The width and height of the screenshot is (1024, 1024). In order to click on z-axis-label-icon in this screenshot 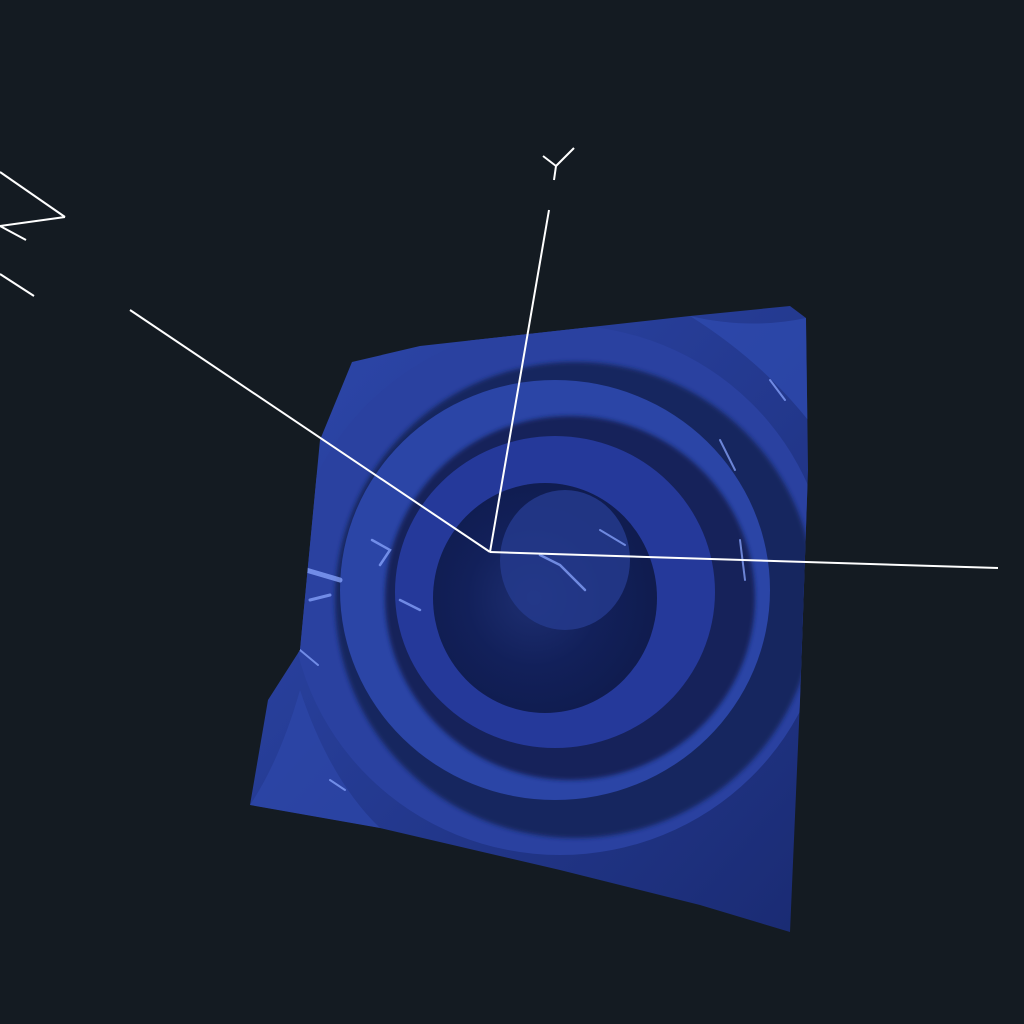, I will do `click(33, 234)`.